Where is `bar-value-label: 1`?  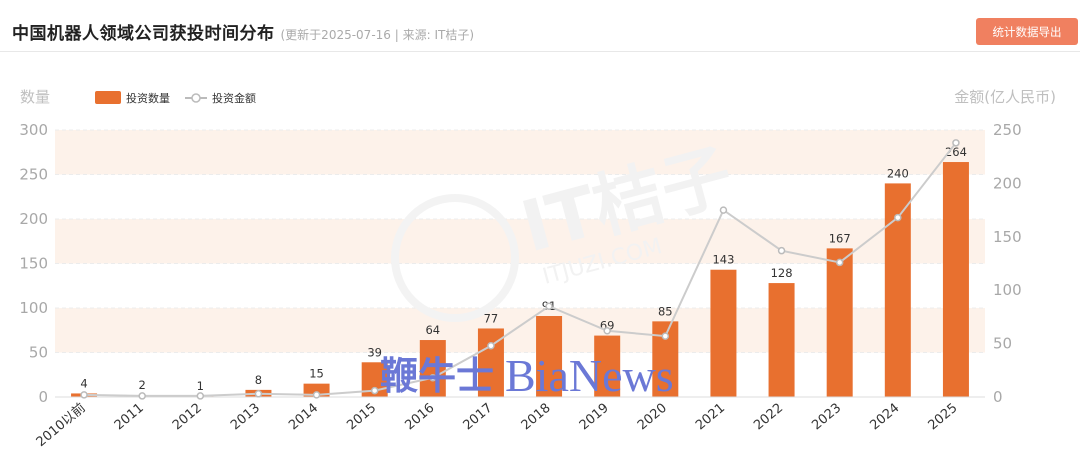 bar-value-label: 1 is located at coordinates (200, 386).